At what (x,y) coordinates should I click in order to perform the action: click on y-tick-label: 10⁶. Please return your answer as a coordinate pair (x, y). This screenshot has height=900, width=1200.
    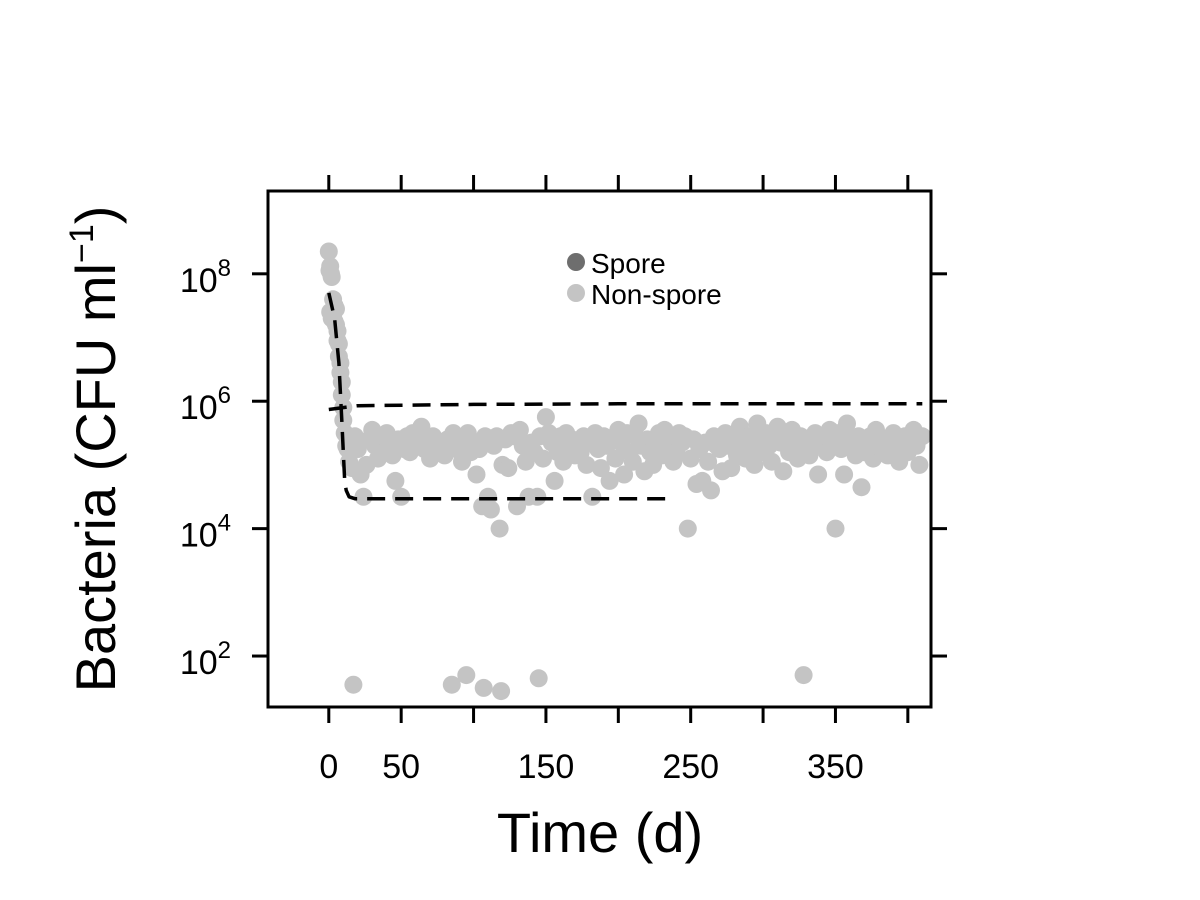
    Looking at the image, I should click on (205, 404).